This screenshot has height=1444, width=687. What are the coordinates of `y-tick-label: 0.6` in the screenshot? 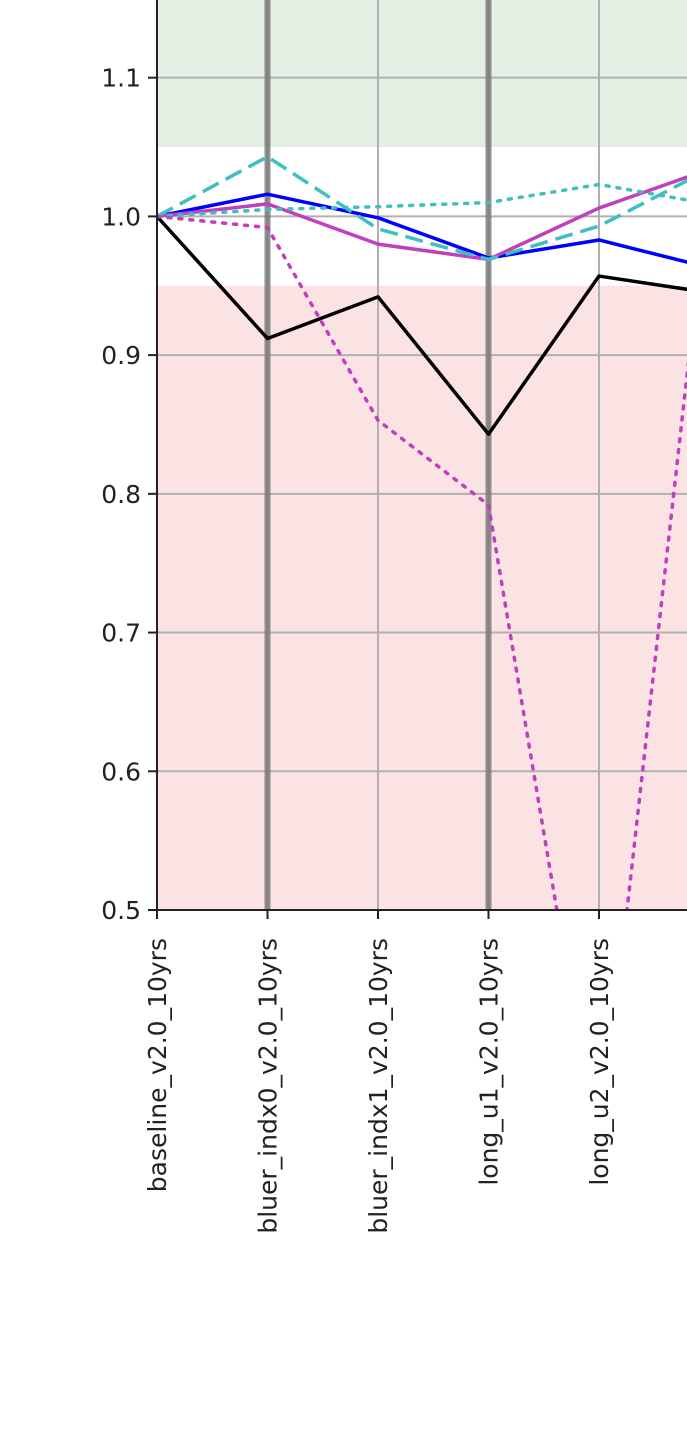 It's located at (121, 771).